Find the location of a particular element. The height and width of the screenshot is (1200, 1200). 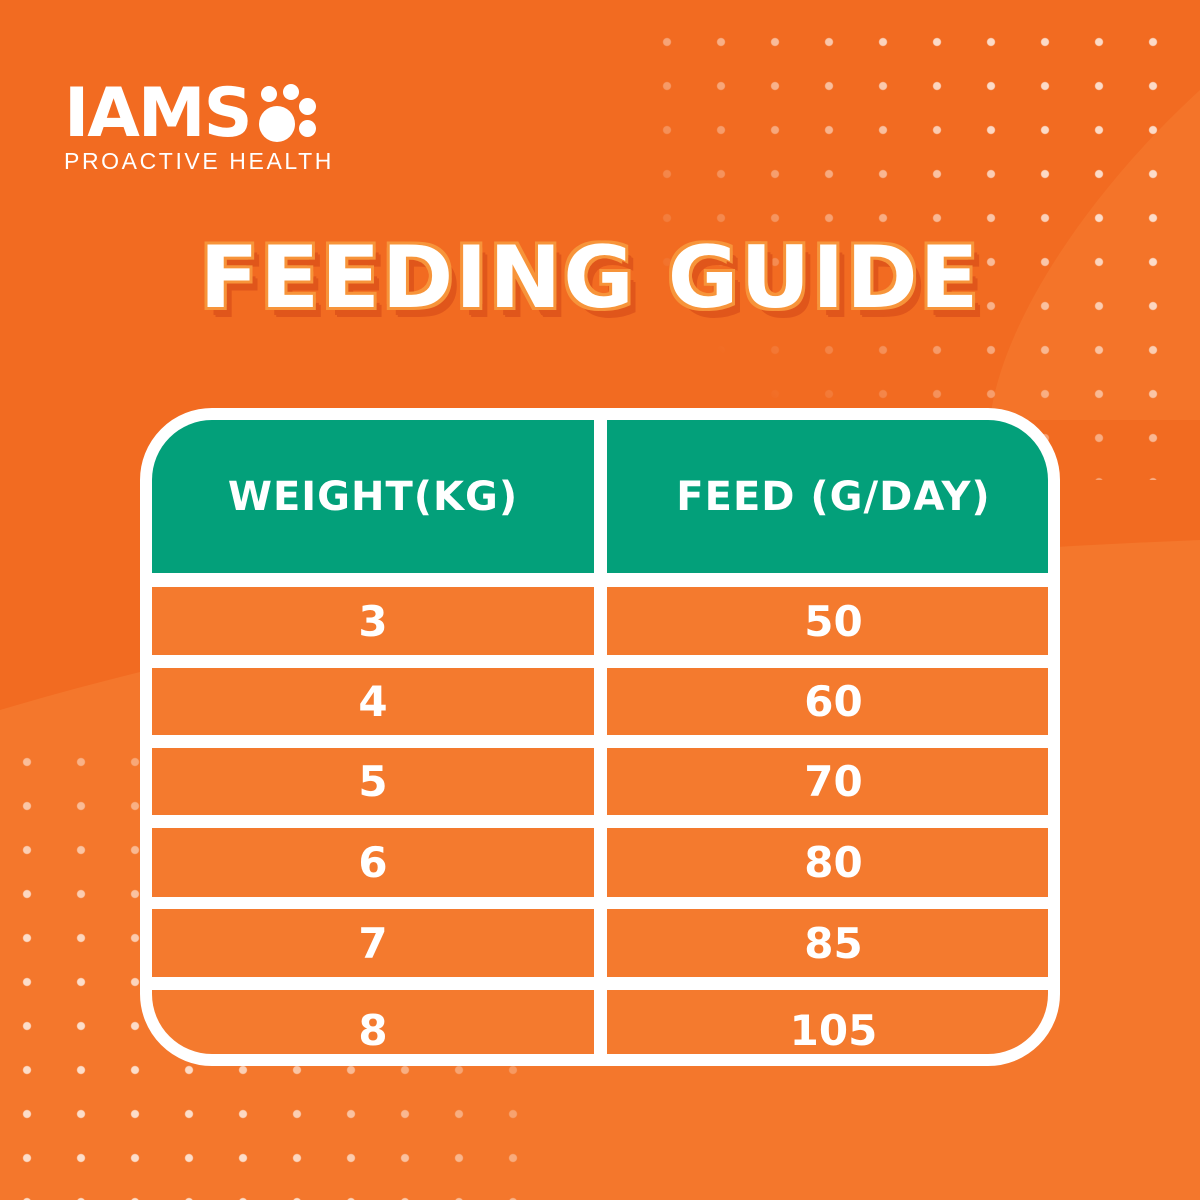

header-weight: WEIGHT(KG) is located at coordinates (373, 496).